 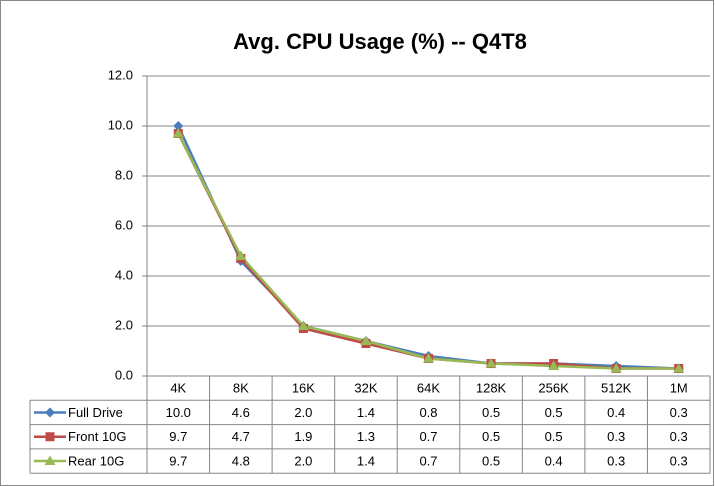 I want to click on table-value: 1.9, so click(x=303, y=436).